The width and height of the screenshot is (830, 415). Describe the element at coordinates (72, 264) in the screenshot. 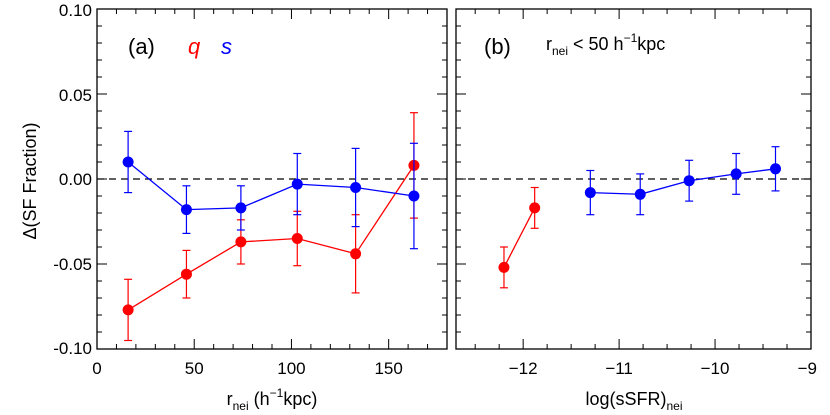

I see `y-tick-label: -0.05` at that location.